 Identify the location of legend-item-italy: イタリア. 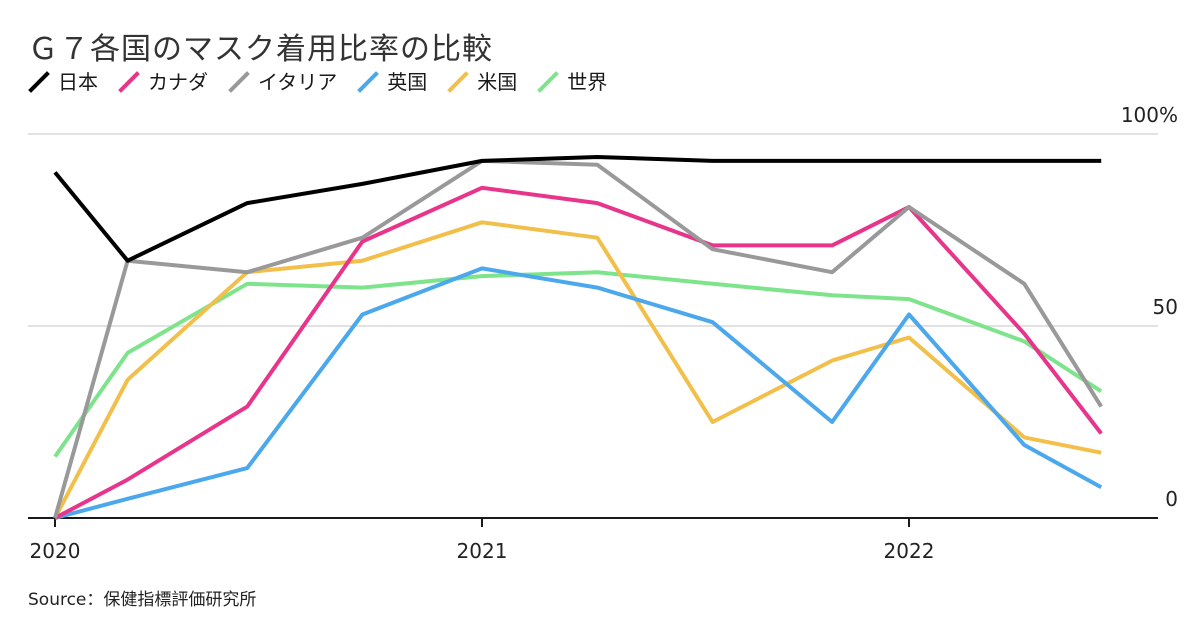
(282, 82).